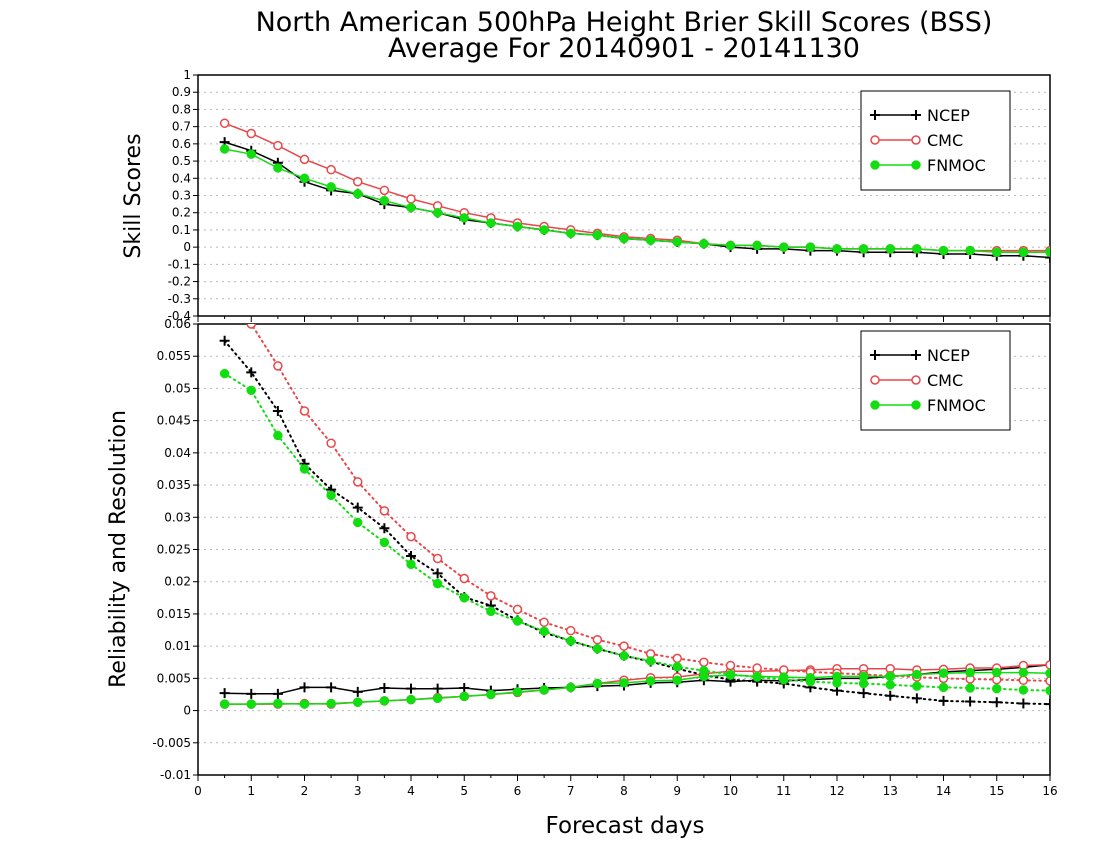  Describe the element at coordinates (730, 791) in the screenshot. I see `x-tick-label: 10` at that location.